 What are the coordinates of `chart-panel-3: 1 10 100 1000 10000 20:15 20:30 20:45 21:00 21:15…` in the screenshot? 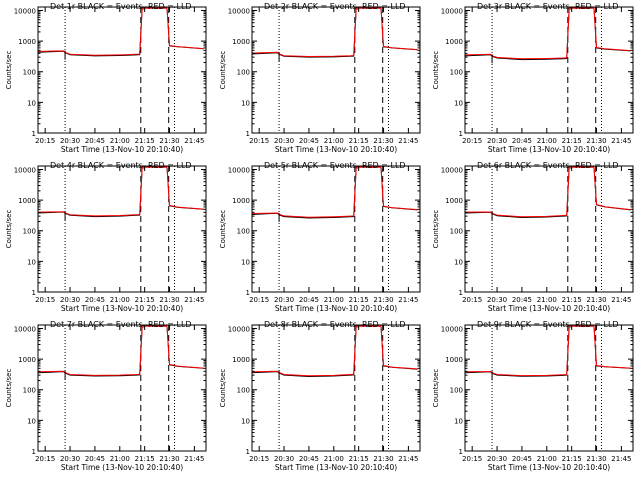 It's located at (533, 78).